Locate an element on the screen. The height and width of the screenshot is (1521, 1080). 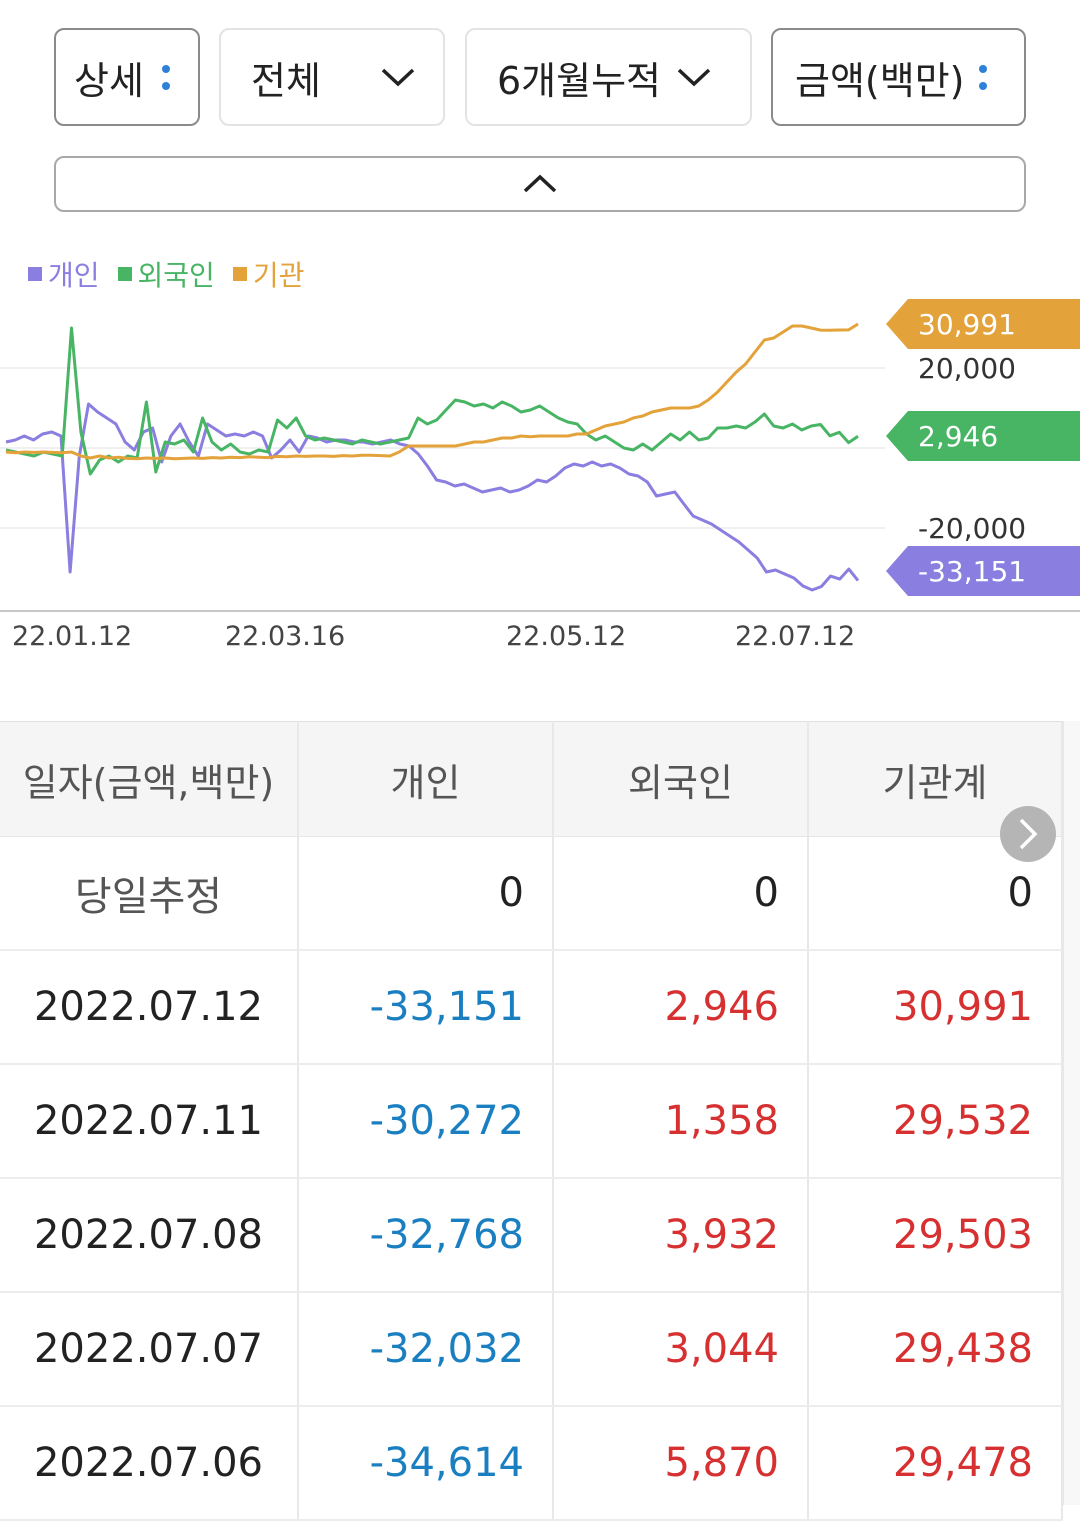
table-header-row: 일자(금액,백만) 개인 외국인 기관계 is located at coordinates (531, 779).